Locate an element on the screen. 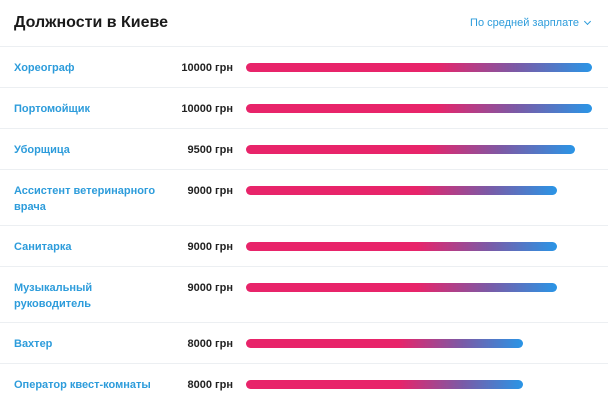  list-item: Оператор квест-комнаты 8000 грн is located at coordinates (304, 382).